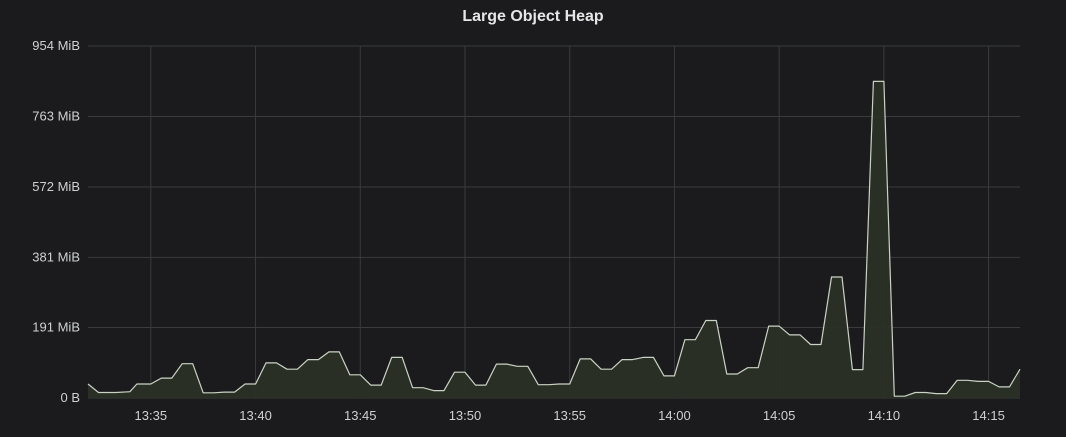  I want to click on x-tick-label: 13:45, so click(360, 415).